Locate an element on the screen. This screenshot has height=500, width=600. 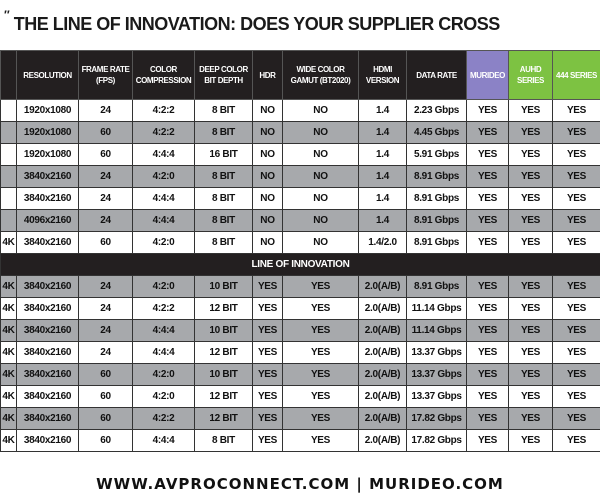
table-cell: 11.14 Gbps is located at coordinates (436, 330).